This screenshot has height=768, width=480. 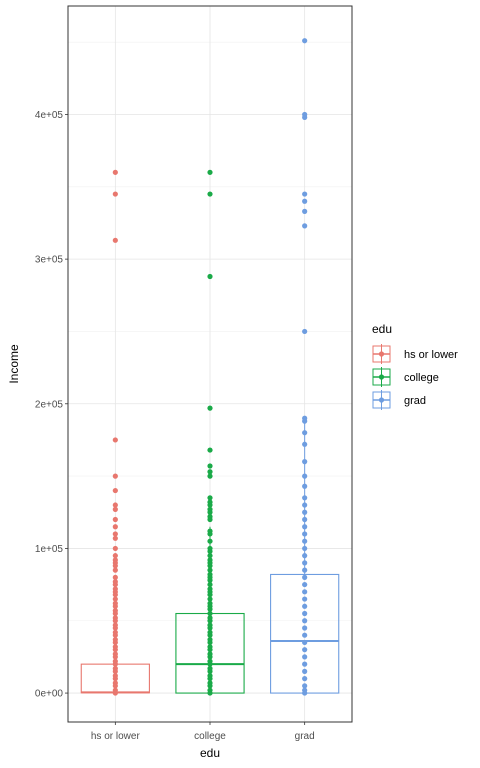 I want to click on legend-title: edu, so click(x=382, y=329).